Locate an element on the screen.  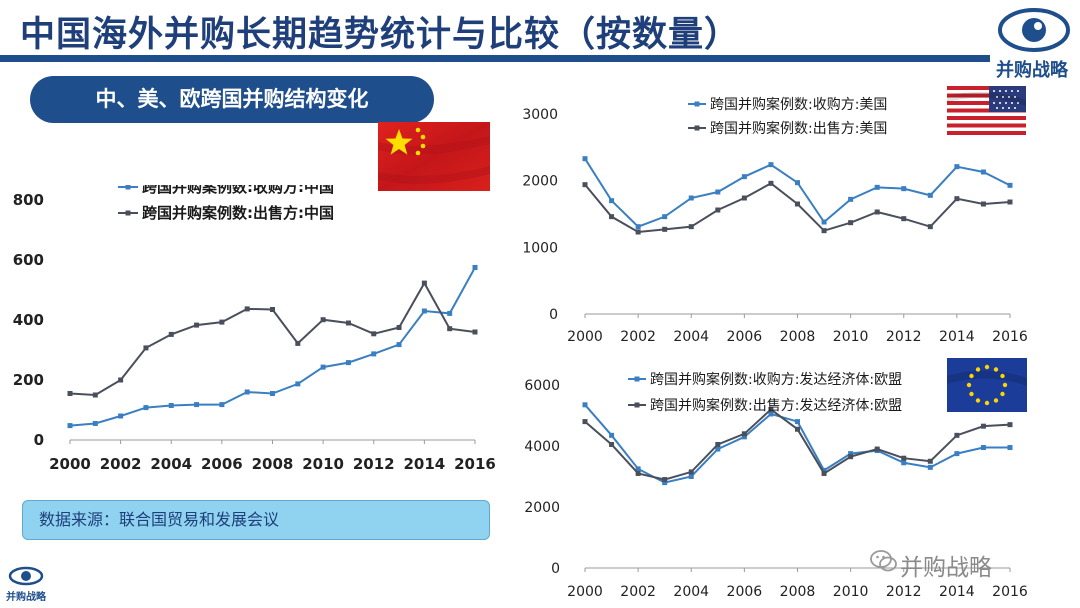
legend-label: 跨国并购案例数:出售方:发达经济体:欧盟 is located at coordinates (776, 405).